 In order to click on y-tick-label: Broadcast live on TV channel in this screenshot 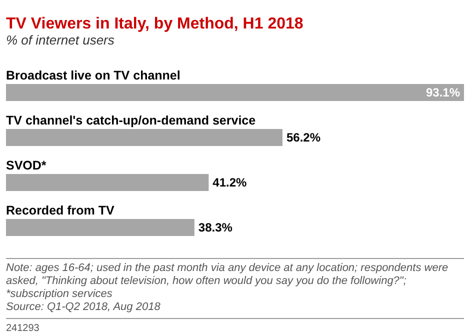, I will do `click(93, 75)`.